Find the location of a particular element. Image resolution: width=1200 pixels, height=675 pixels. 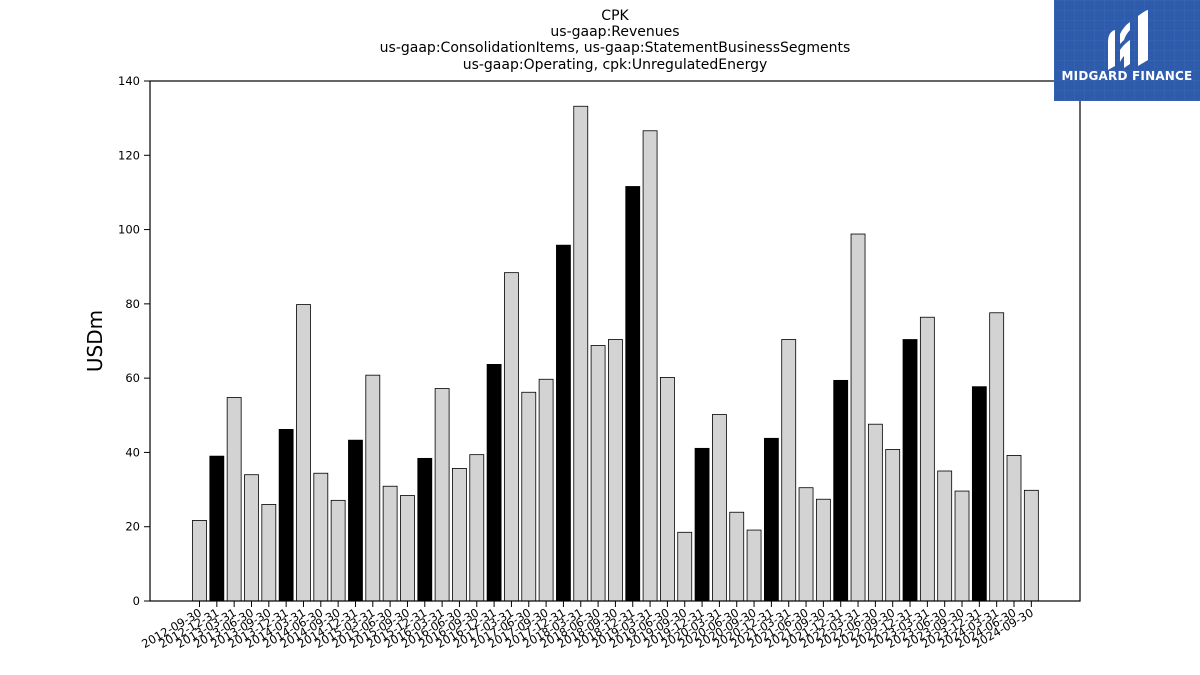

y-tick-label: 120 is located at coordinates (129, 155).